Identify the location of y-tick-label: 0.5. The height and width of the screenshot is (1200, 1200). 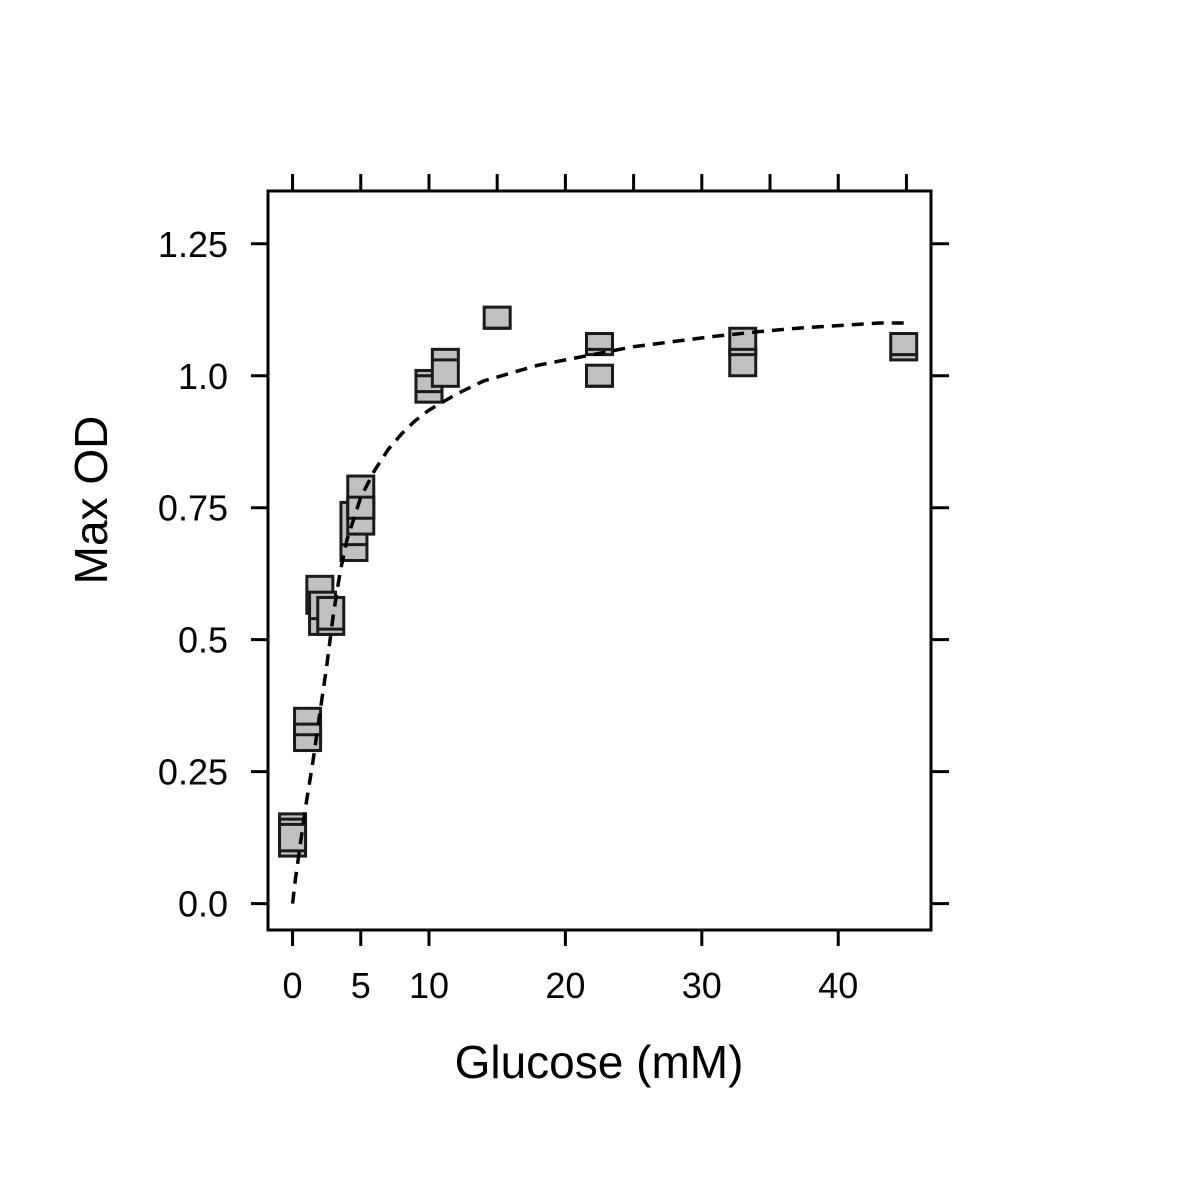
(203, 640).